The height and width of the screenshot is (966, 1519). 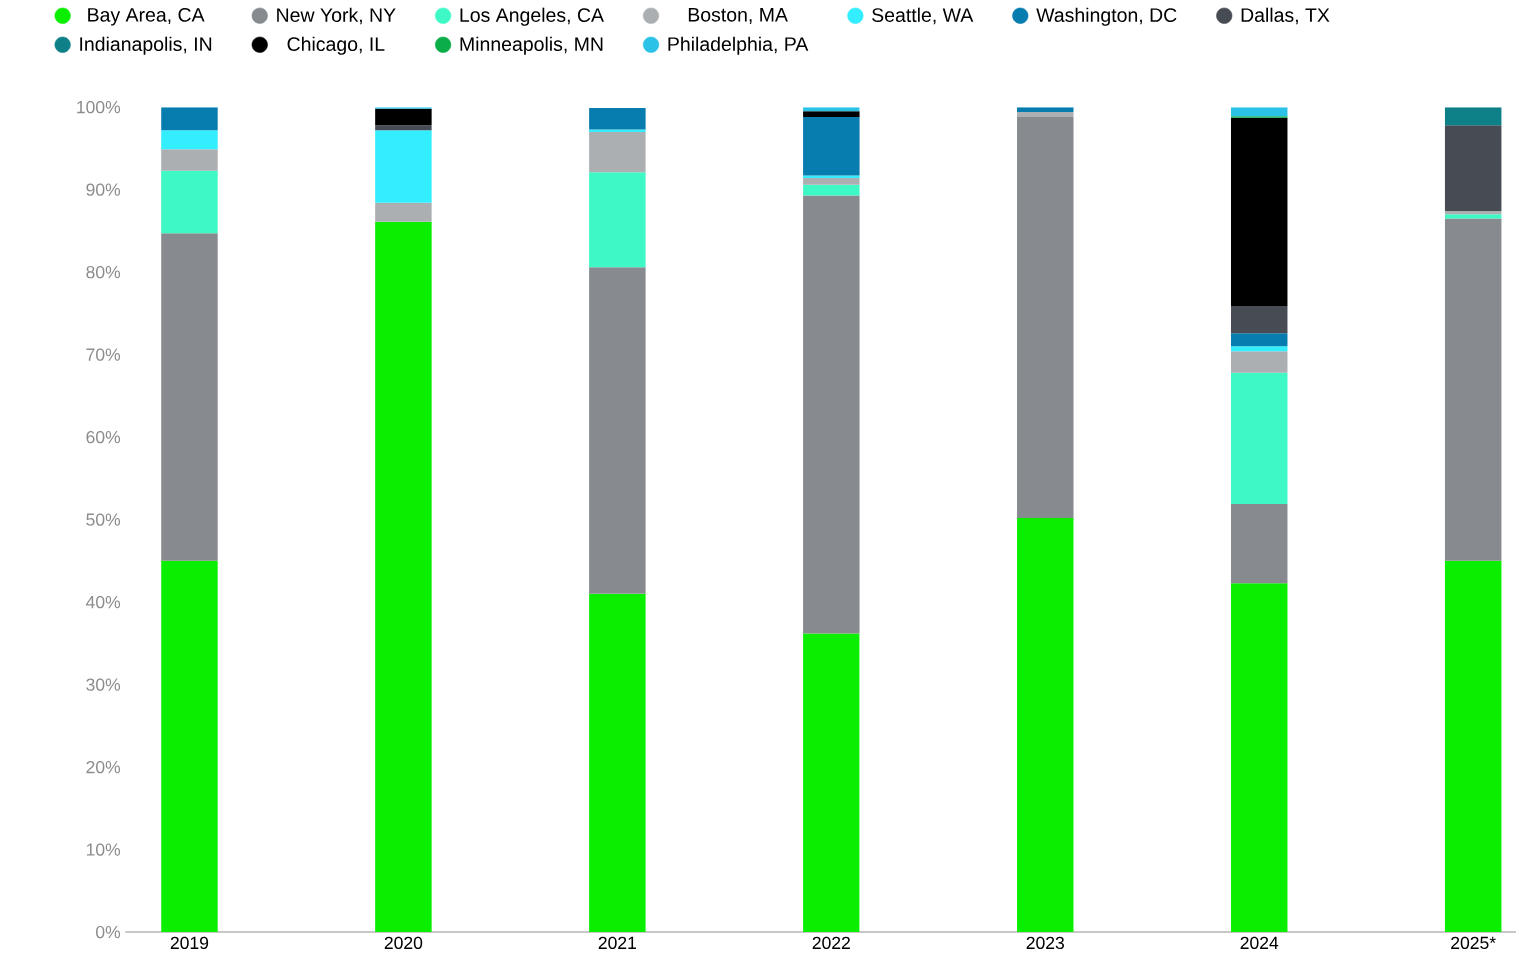 What do you see at coordinates (103, 272) in the screenshot?
I see `y-tick-label: 80%` at bounding box center [103, 272].